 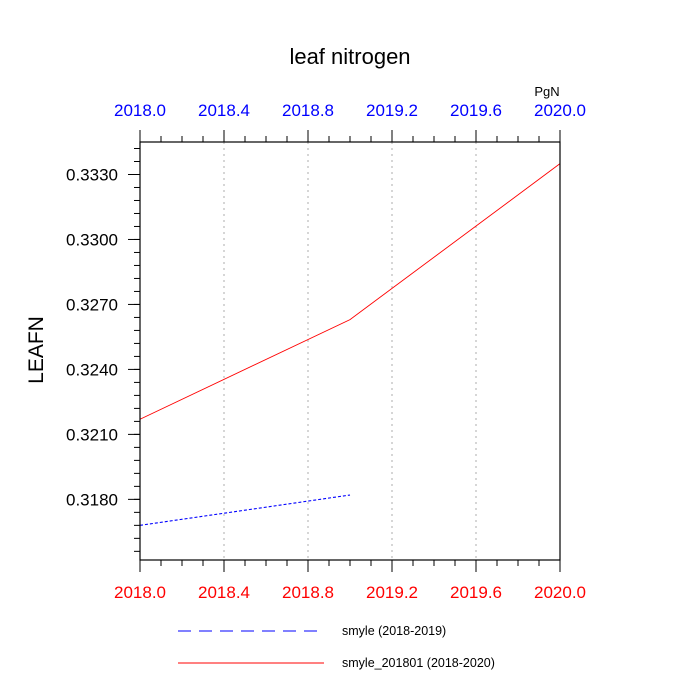 I want to click on y-tick-label: 0.3270, so click(x=92, y=304).